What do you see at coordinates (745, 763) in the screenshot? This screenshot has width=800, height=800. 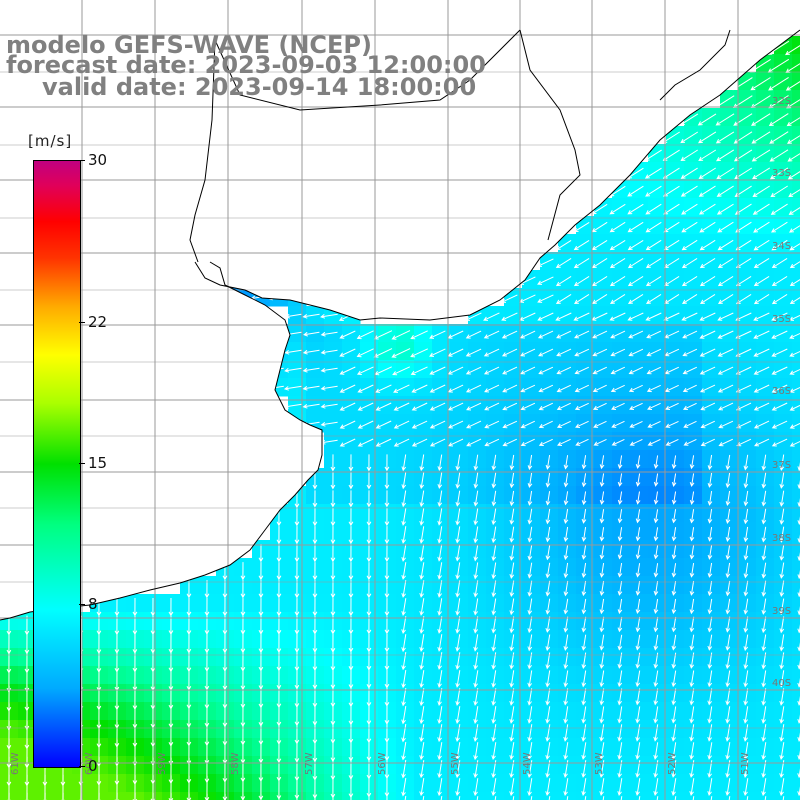 I see `longitude-label: 51W` at bounding box center [745, 763].